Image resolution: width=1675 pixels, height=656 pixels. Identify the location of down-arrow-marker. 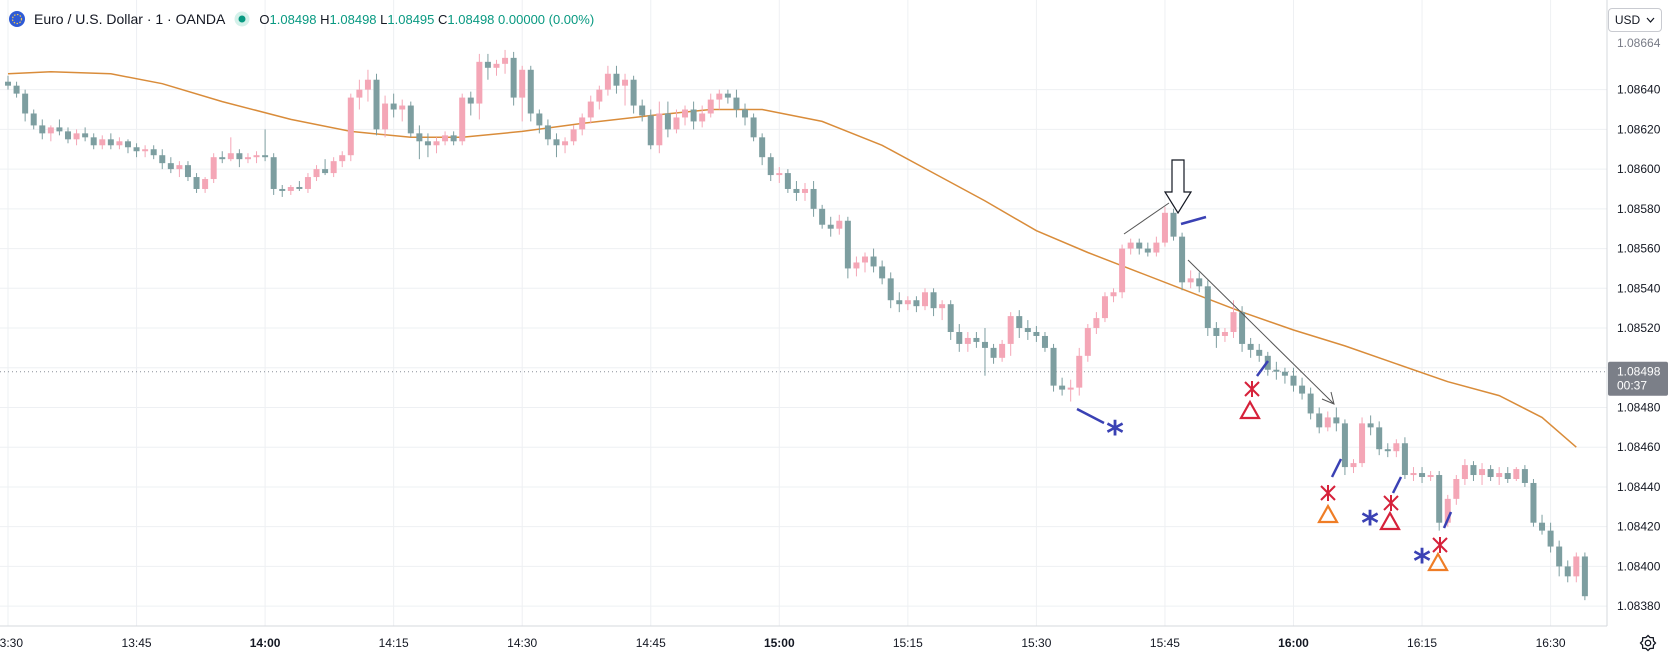
(1178, 187).